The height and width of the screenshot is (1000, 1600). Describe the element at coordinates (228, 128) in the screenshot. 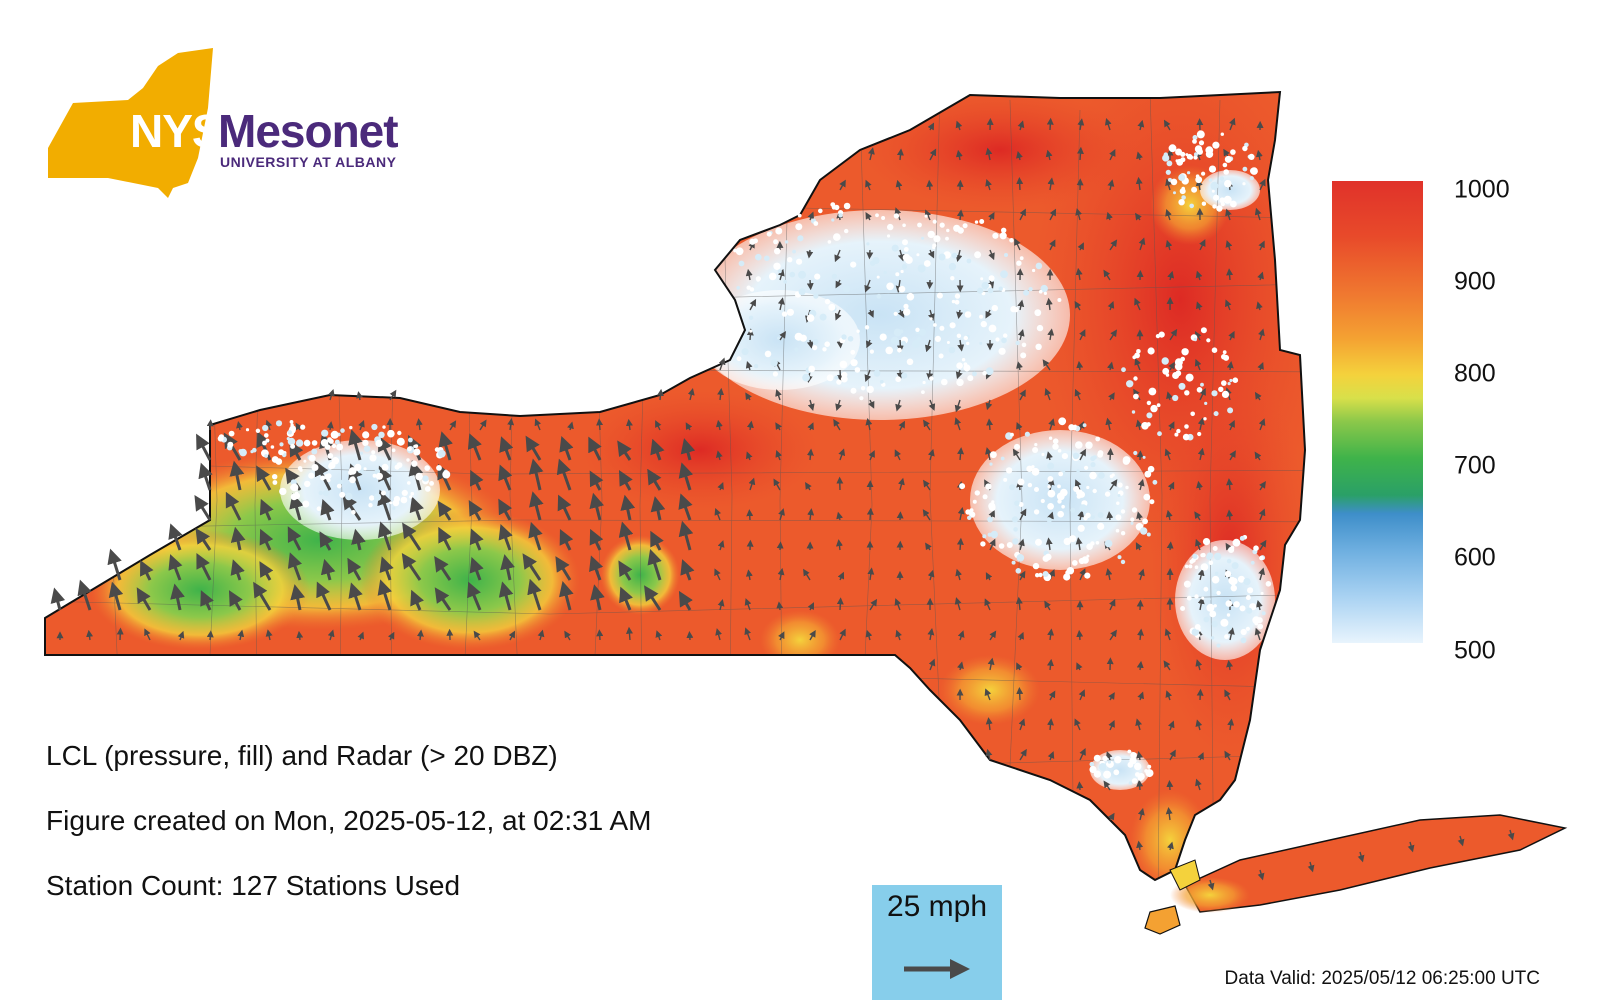

I see `nys-mesonet-logo: NYS Mesonet UNIVERSITY AT ALBANY` at that location.